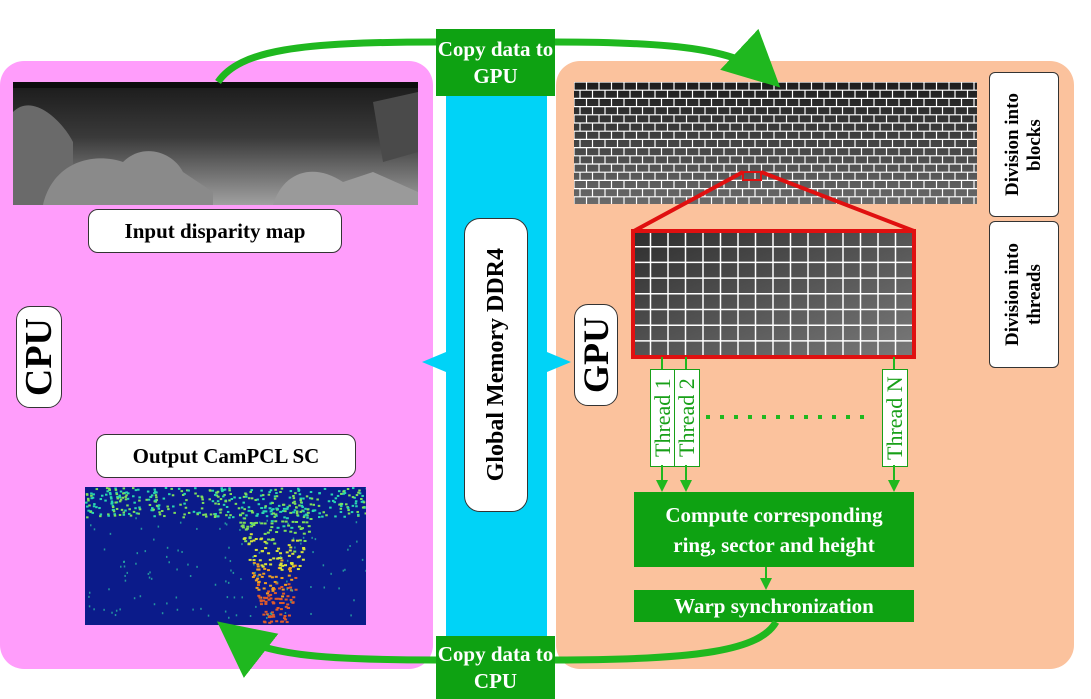 The height and width of the screenshot is (699, 1091). I want to click on memory-right-arrow-tip, so click(559, 362).